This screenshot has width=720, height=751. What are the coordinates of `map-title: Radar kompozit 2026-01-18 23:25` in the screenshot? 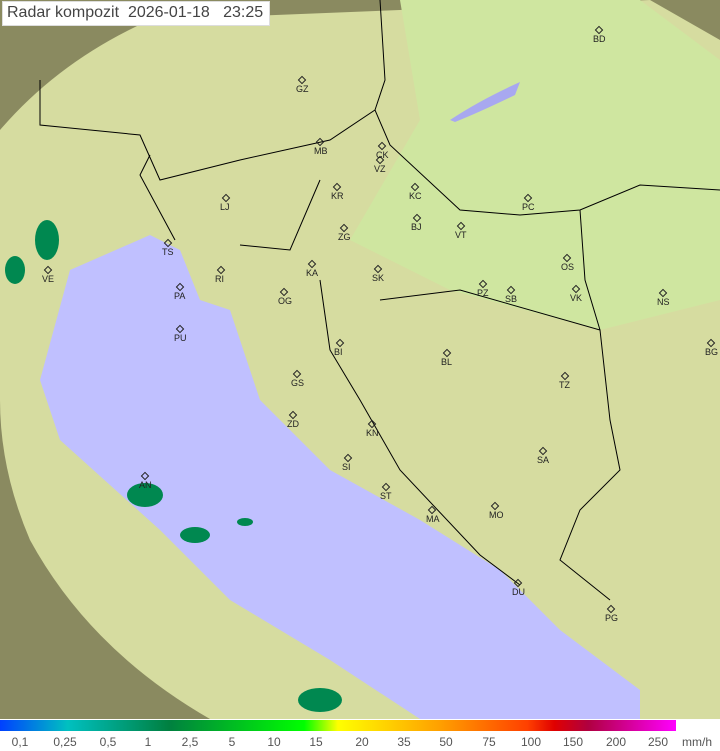 It's located at (136, 13).